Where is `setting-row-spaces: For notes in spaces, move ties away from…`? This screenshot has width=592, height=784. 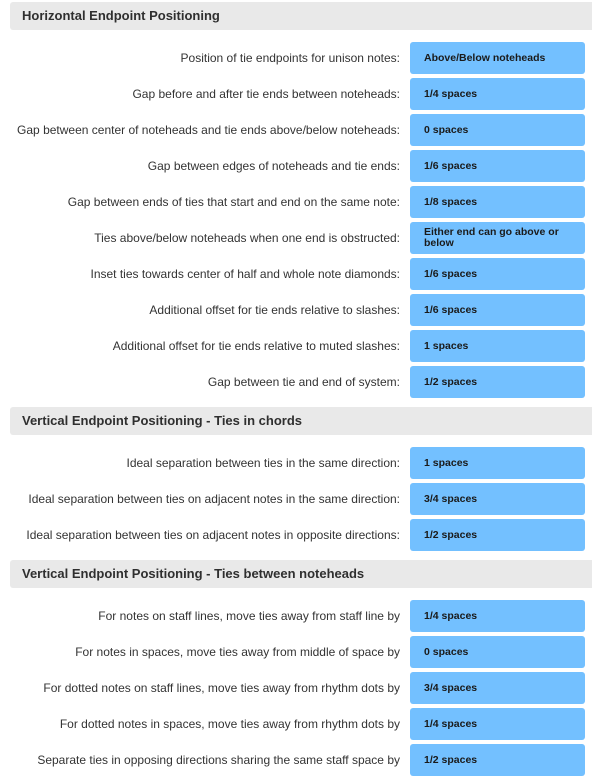 setting-row-spaces: For notes in spaces, move ties away from… is located at coordinates (296, 652).